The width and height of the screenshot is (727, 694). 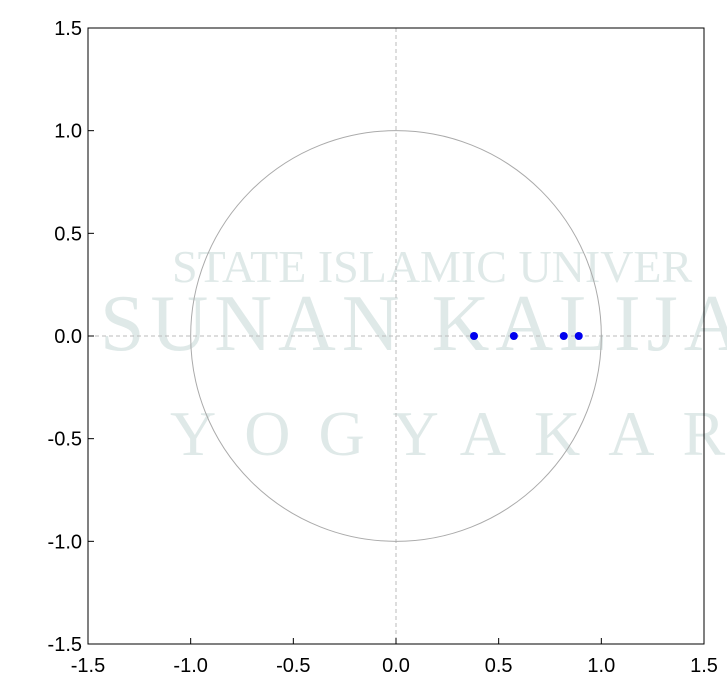 What do you see at coordinates (65, 645) in the screenshot?
I see `y-tick-label: -1.5` at bounding box center [65, 645].